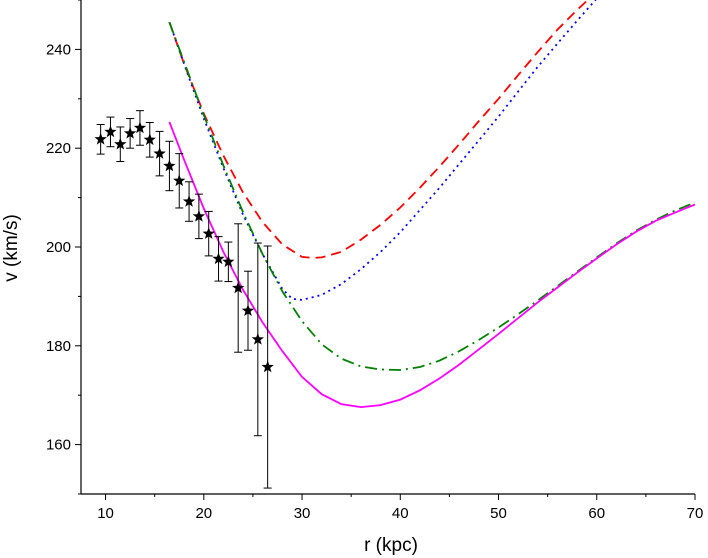 The height and width of the screenshot is (558, 708). I want to click on x-tick-label: 10, so click(105, 513).